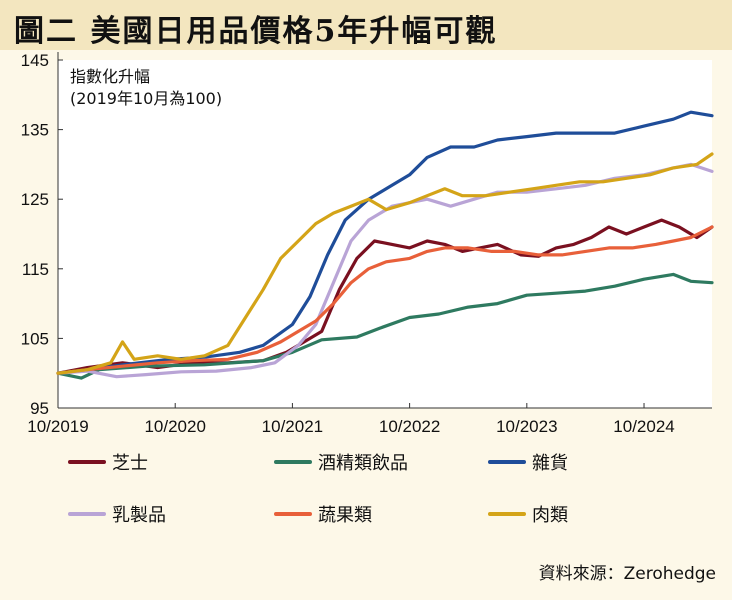  Describe the element at coordinates (345, 515) in the screenshot. I see `legend-label: 蔬果類` at that location.